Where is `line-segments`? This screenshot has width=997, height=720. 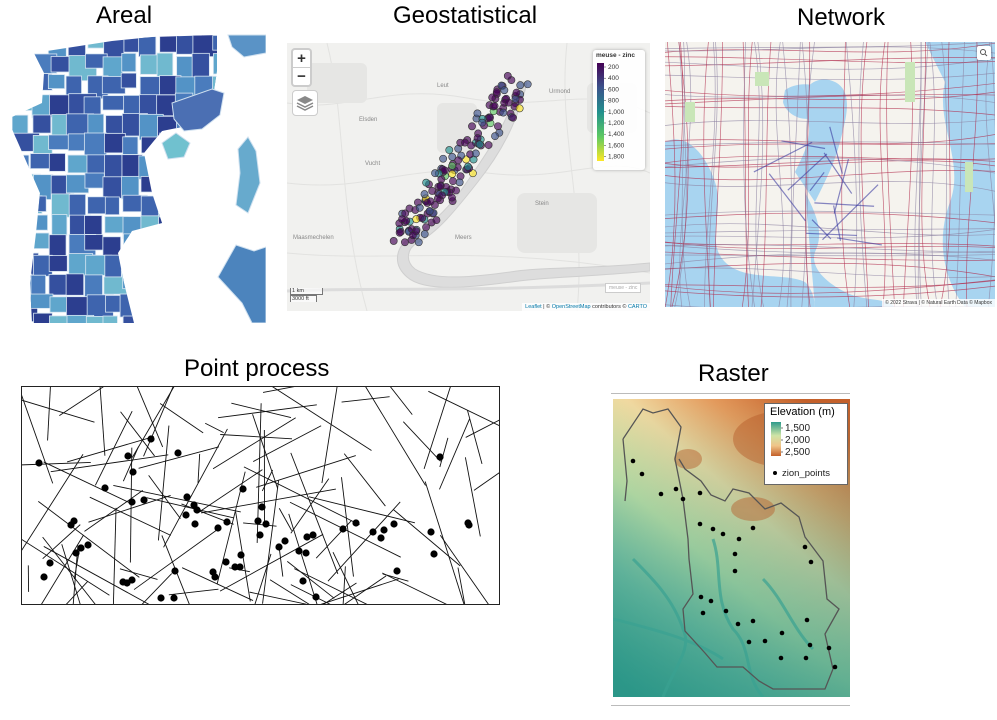 line-segments is located at coordinates (260, 495).